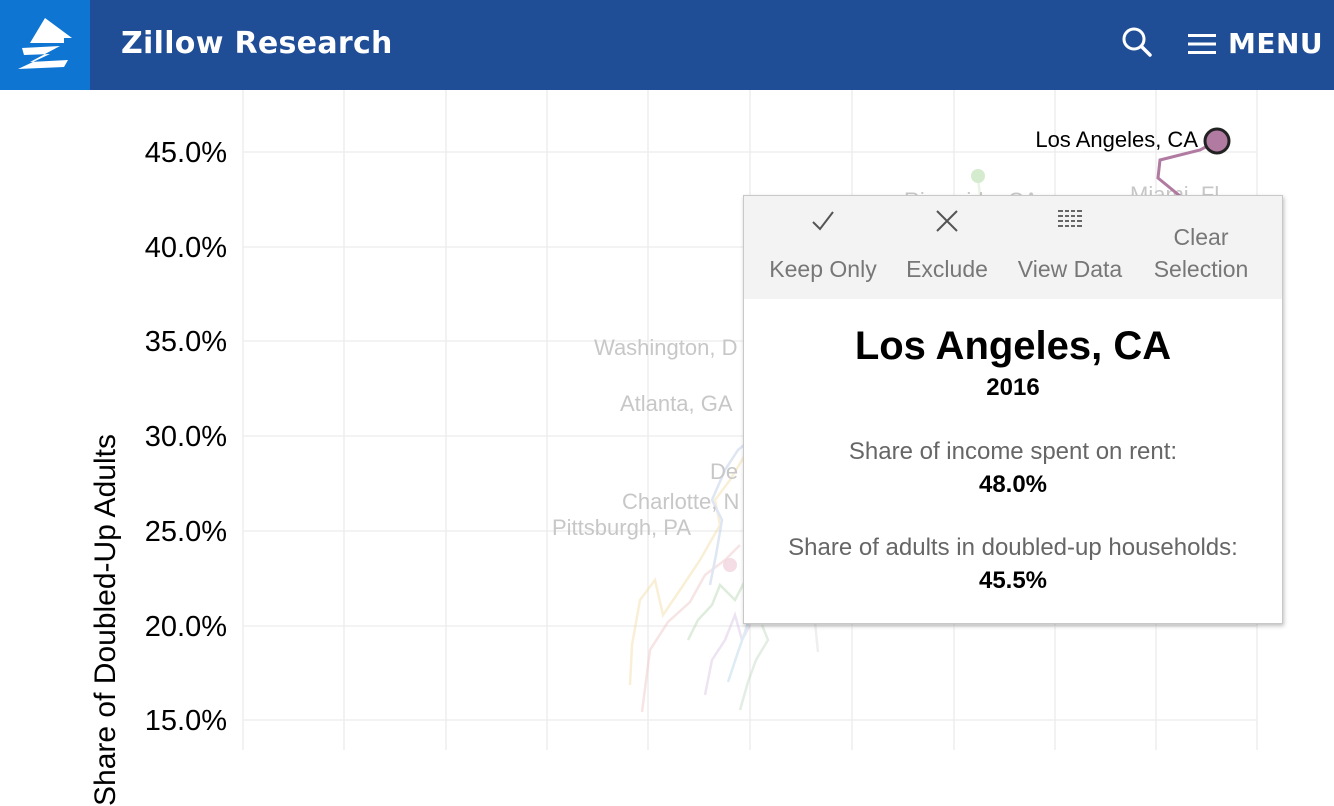 The width and height of the screenshot is (1334, 806). I want to click on tooltip-action-bar: Keep Only Exclude View Data, so click(1013, 247).